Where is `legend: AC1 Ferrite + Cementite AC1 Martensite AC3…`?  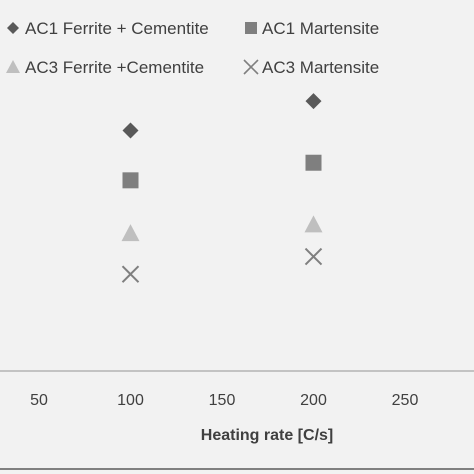 legend: AC1 Ferrite + Cementite AC1 Martensite AC3… is located at coordinates (192, 48).